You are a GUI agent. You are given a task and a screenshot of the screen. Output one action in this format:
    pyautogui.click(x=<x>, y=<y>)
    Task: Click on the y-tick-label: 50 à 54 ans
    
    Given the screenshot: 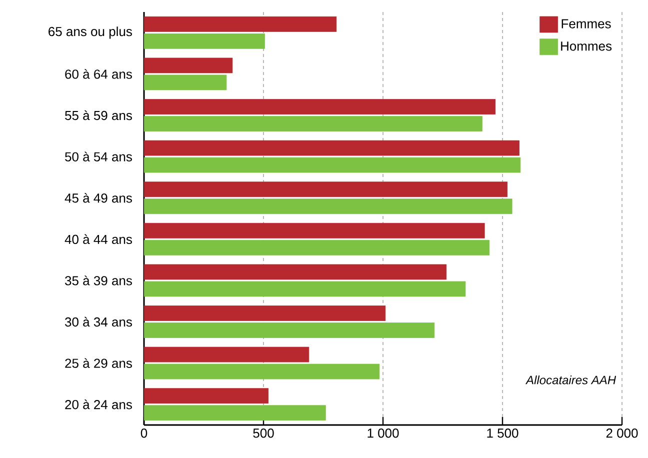 What is the action you would take?
    pyautogui.click(x=98, y=157)
    